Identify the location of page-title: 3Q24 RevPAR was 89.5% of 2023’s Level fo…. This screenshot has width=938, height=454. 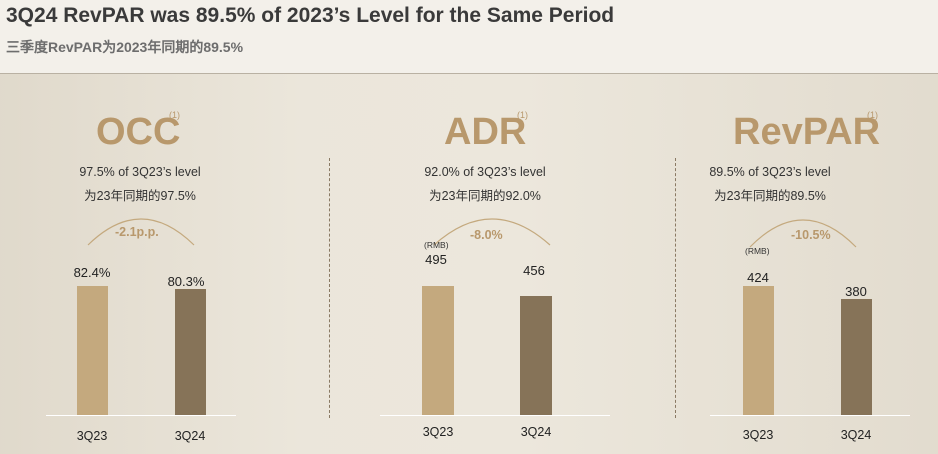
(310, 15).